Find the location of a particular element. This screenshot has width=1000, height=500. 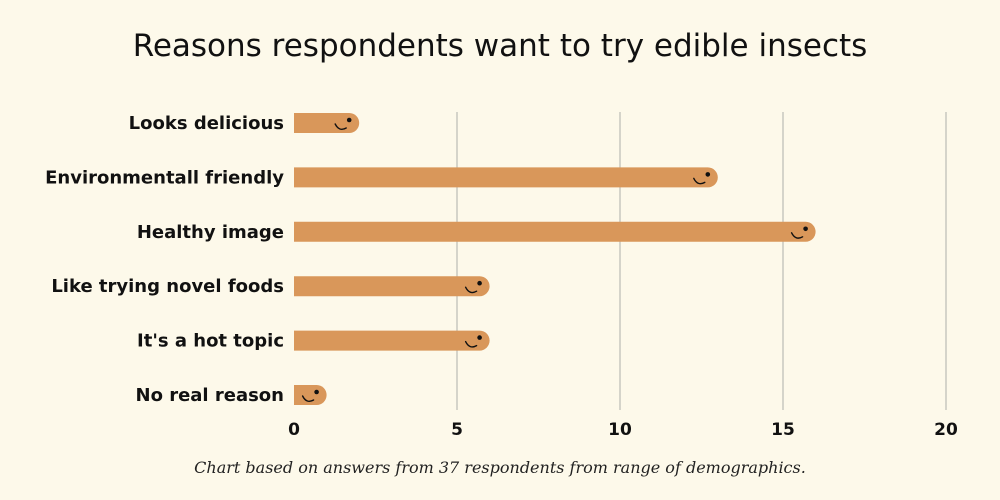

category-label: It's a hot topic is located at coordinates (210, 341).